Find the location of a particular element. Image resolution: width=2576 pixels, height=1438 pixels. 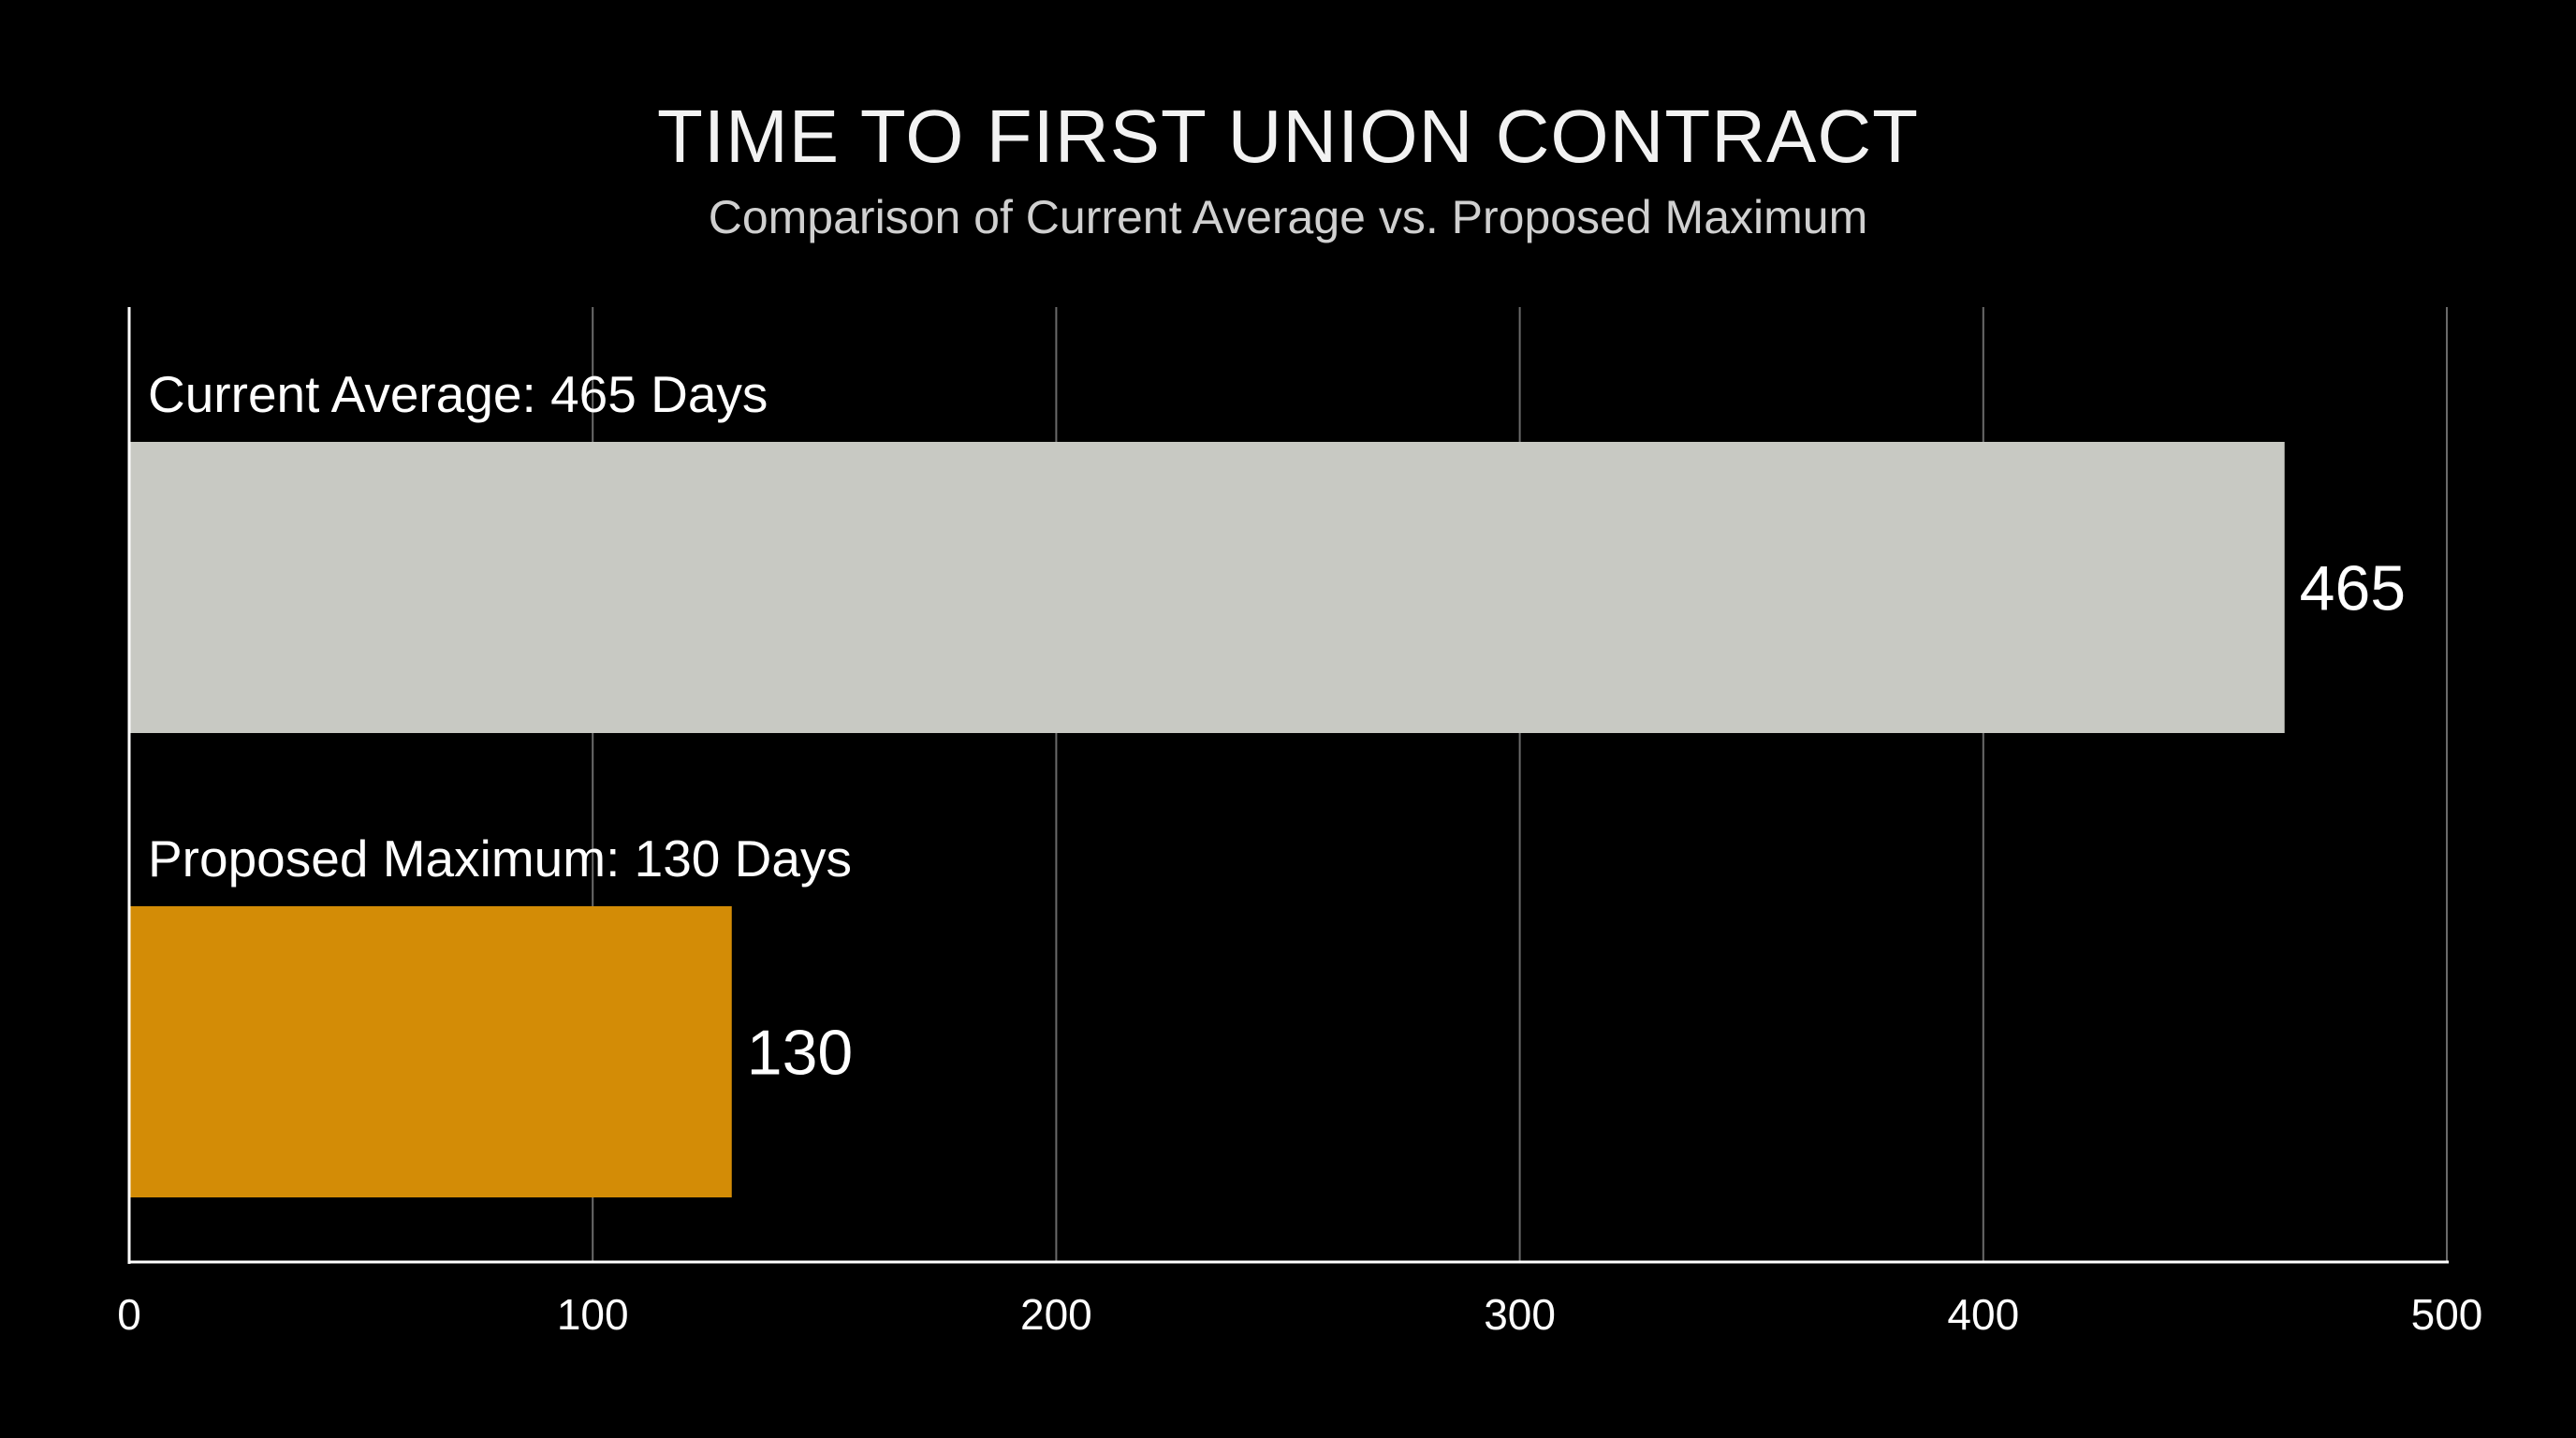

chart-title: TIME TO FIRST UNION CONTRACT is located at coordinates (1288, 136).